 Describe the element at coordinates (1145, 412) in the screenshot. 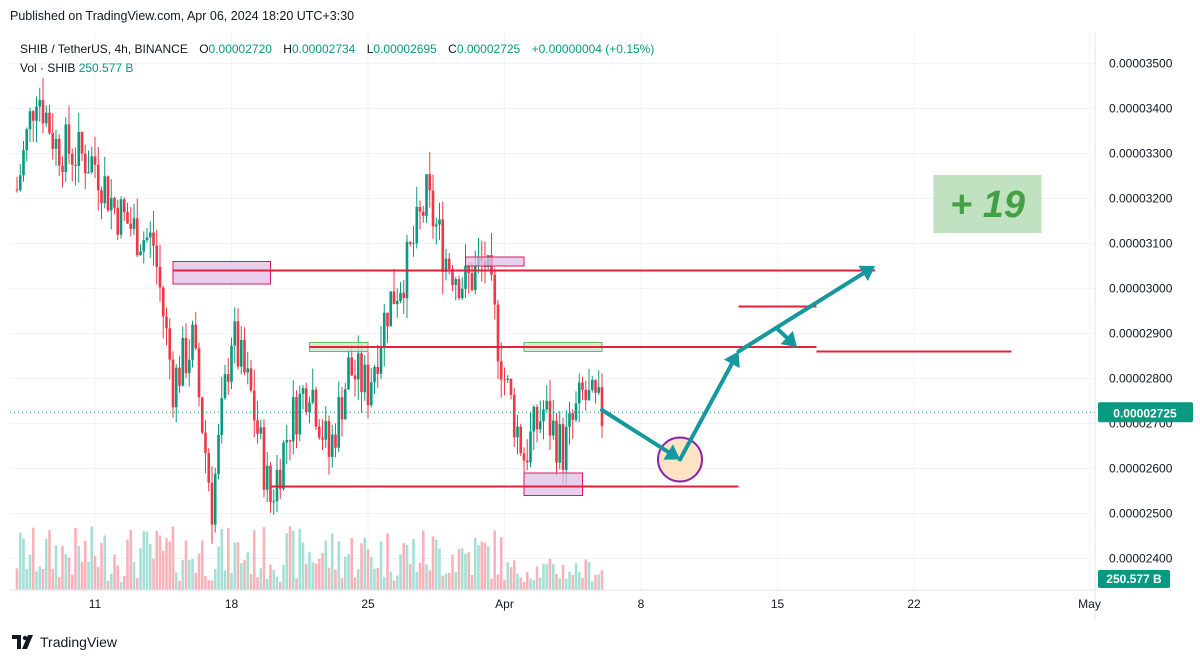

I see `last-price-tag` at that location.